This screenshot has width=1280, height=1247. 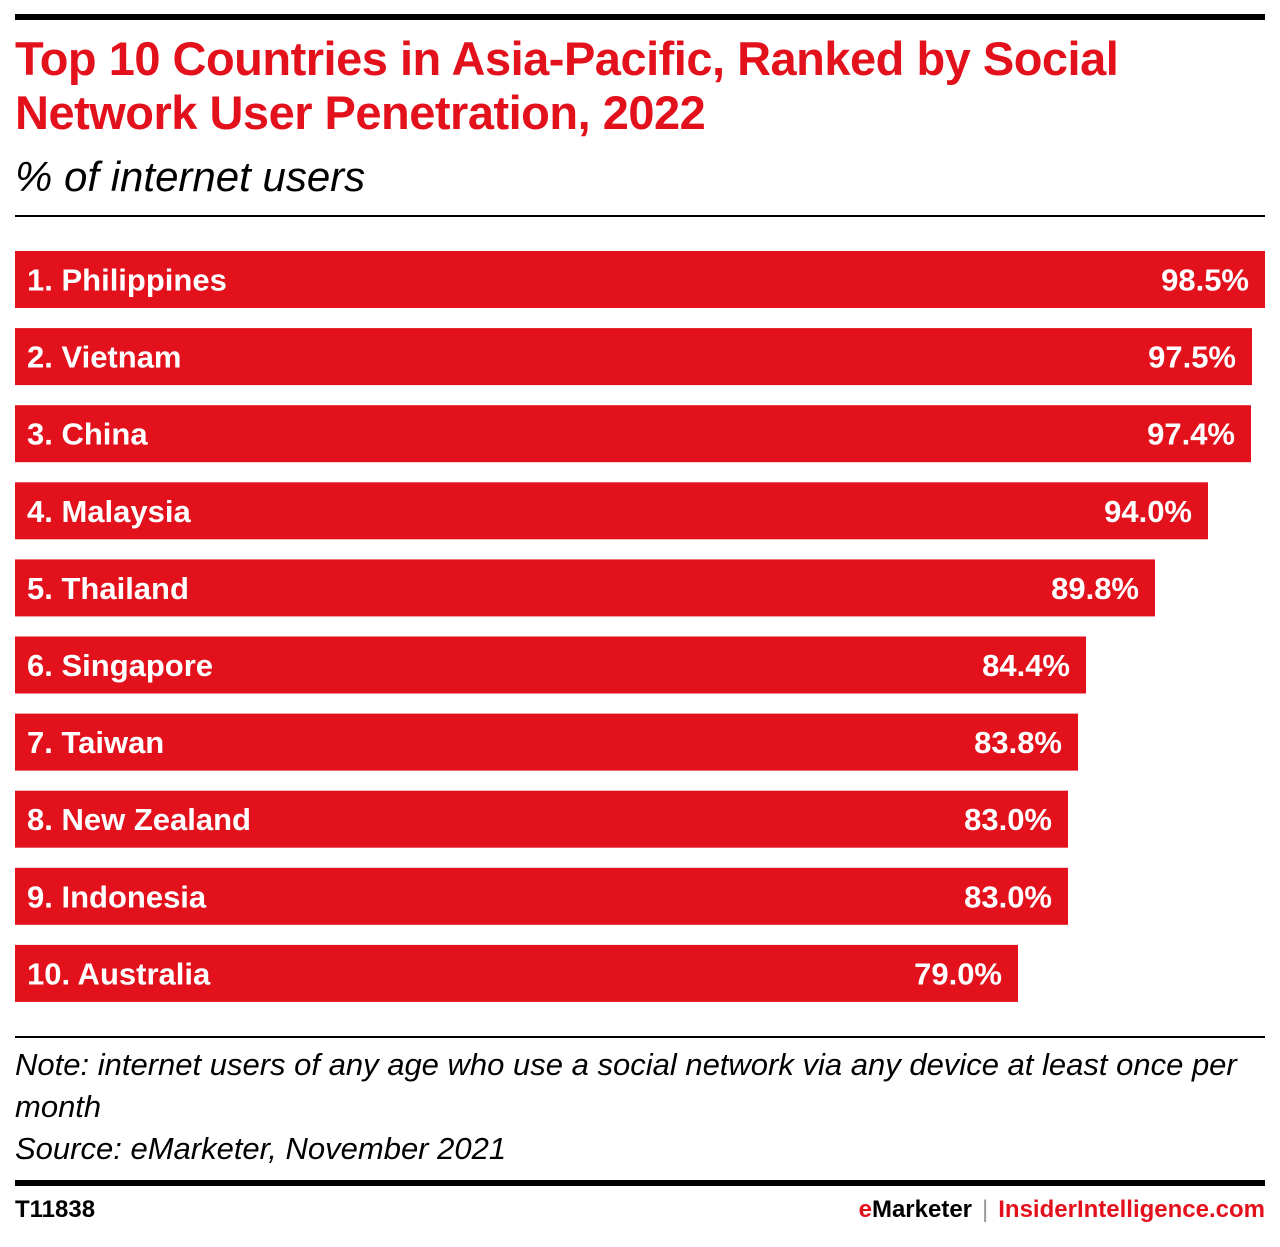 What do you see at coordinates (120, 665) in the screenshot?
I see `category-label: 6. Singapore` at bounding box center [120, 665].